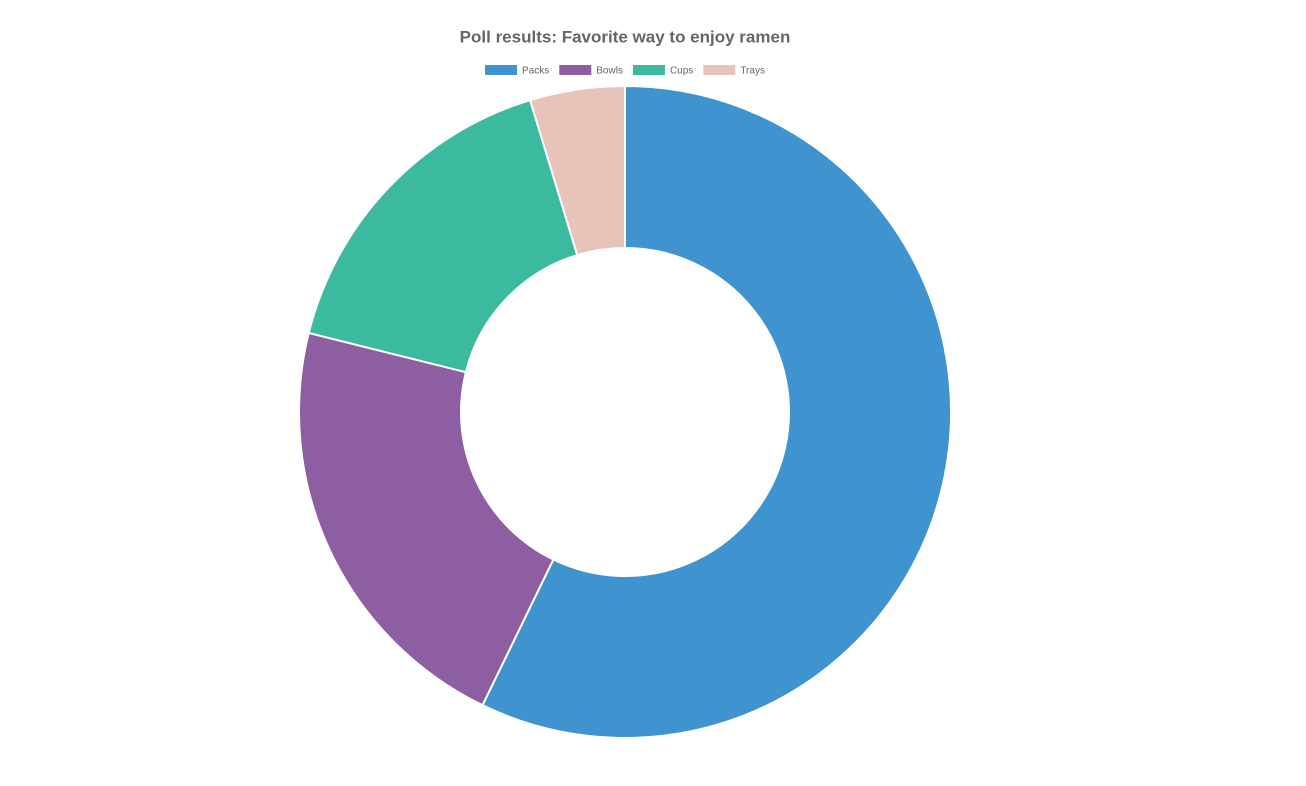 This screenshot has width=1306, height=786. Describe the element at coordinates (681, 71) in the screenshot. I see `legend-label: Cups` at that location.